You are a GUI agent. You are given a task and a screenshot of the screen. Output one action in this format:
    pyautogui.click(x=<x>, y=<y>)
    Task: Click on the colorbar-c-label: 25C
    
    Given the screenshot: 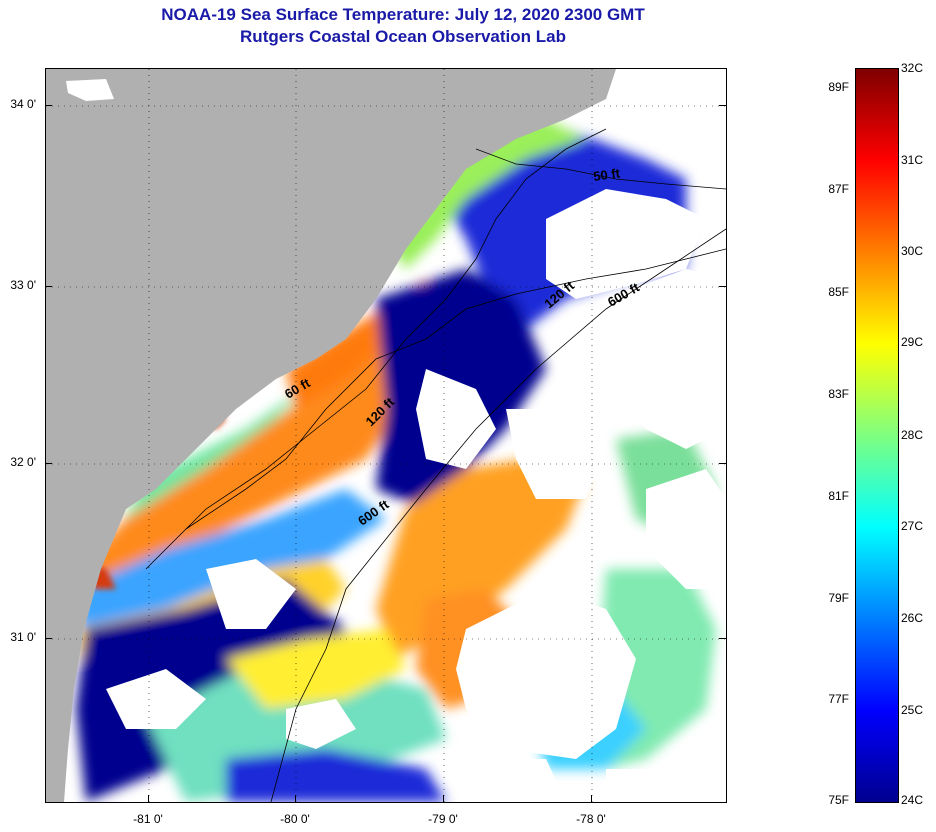 What is the action you would take?
    pyautogui.click(x=912, y=710)
    